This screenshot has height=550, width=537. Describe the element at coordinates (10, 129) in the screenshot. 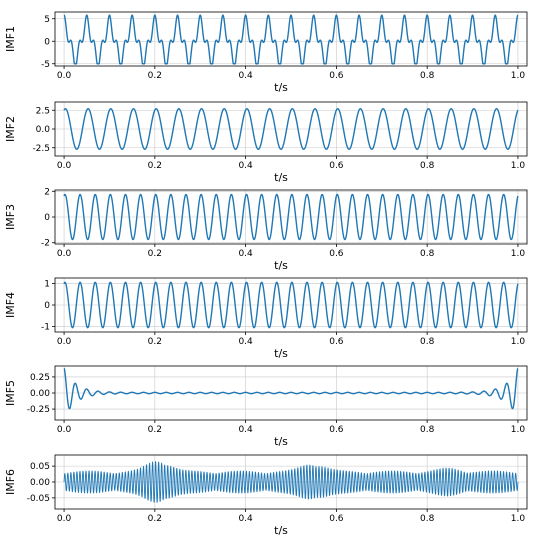

I see `y-axis-label: IMF2` at that location.